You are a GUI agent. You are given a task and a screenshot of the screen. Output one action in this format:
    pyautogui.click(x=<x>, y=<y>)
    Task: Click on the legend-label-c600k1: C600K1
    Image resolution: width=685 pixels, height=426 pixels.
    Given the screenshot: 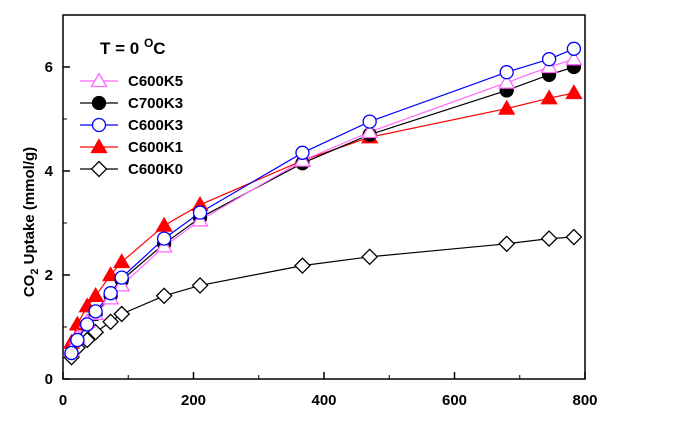 What is the action you would take?
    pyautogui.click(x=155, y=147)
    